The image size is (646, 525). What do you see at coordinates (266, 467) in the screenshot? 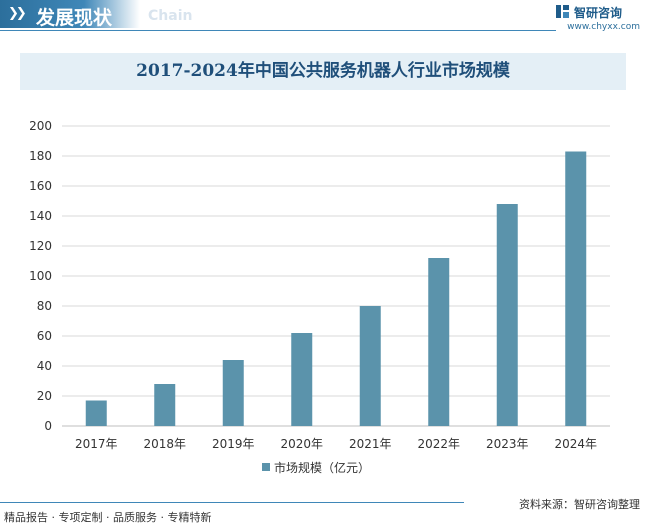
I see `legend-swatch` at bounding box center [266, 467].